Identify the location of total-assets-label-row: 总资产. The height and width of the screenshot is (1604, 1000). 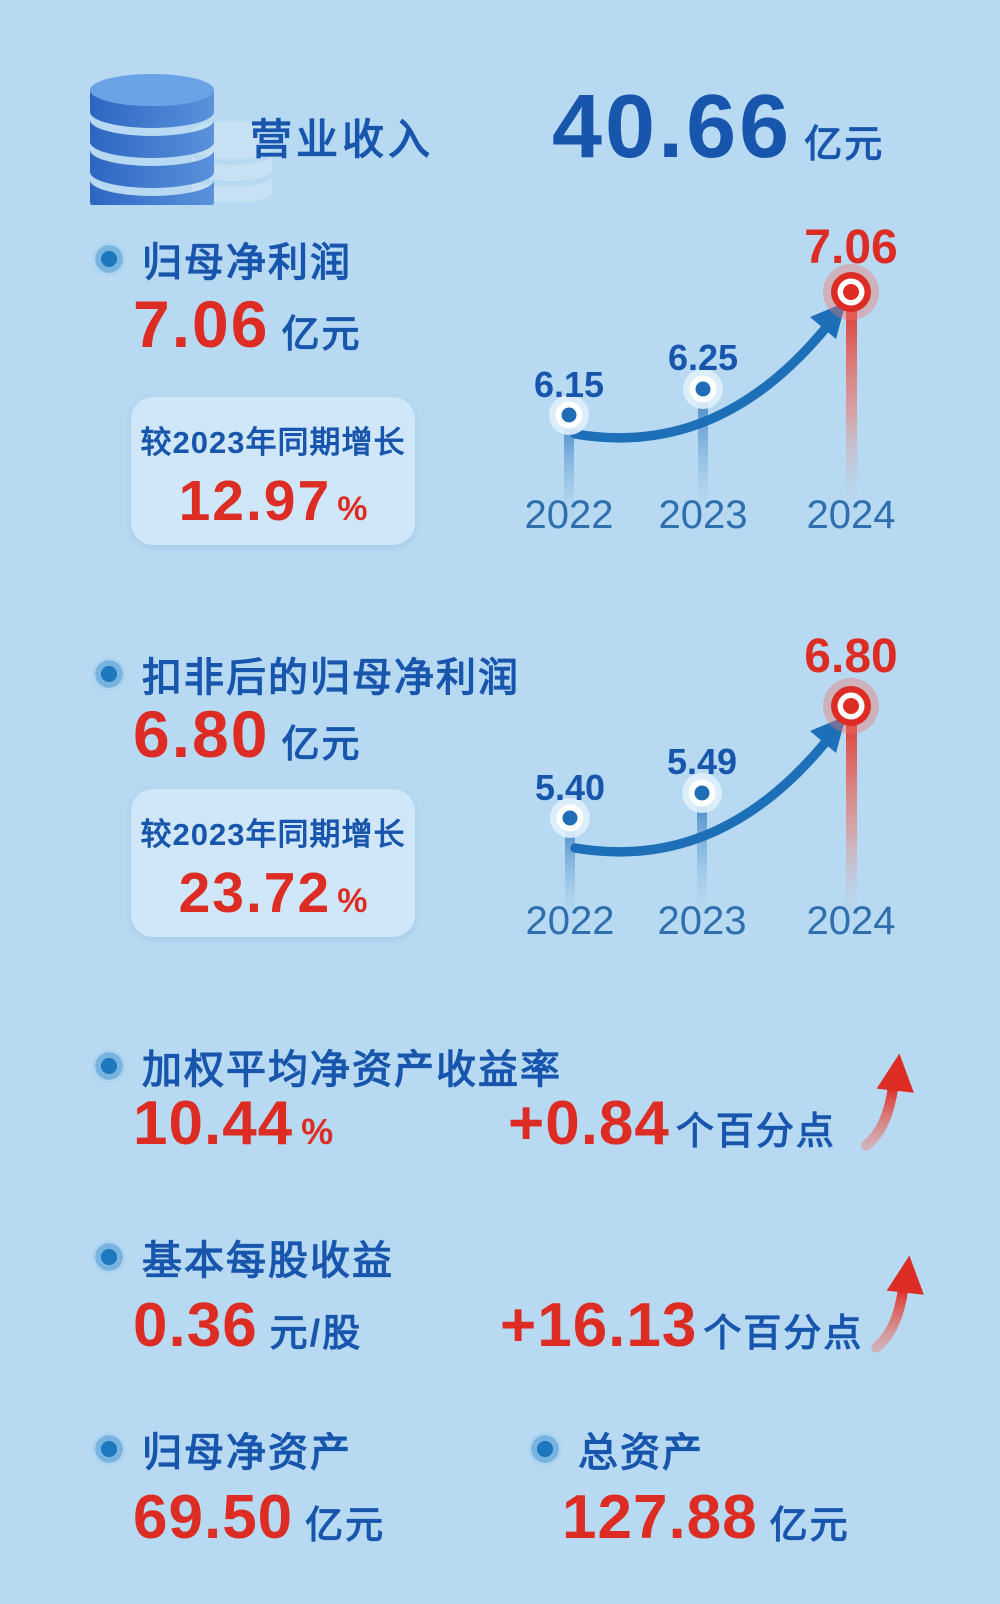
(616, 1449).